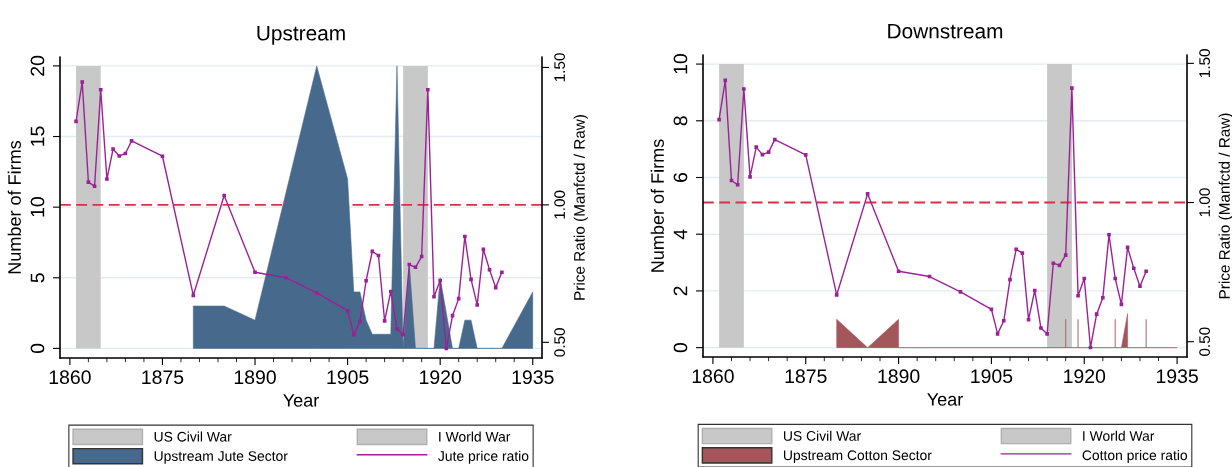  What do you see at coordinates (945, 31) in the screenshot?
I see `chart-title: Downstream` at bounding box center [945, 31].